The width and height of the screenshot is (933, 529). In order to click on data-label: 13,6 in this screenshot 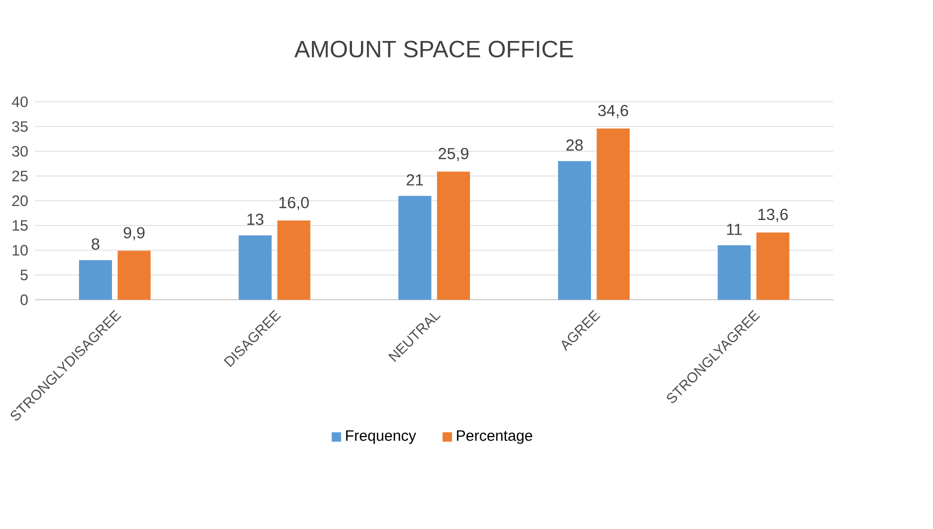, I will do `click(773, 215)`.